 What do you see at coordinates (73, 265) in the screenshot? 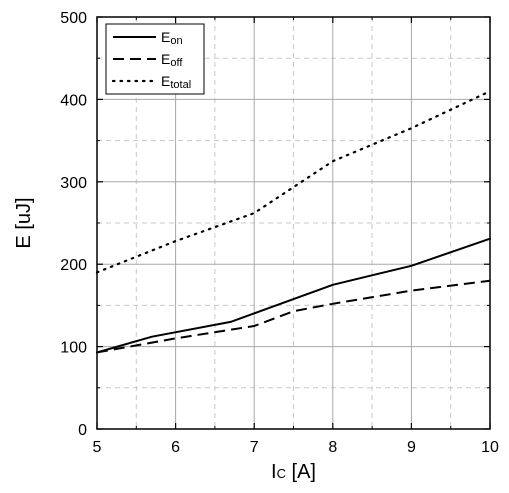
I see `y-tick-label: 200` at bounding box center [73, 265].